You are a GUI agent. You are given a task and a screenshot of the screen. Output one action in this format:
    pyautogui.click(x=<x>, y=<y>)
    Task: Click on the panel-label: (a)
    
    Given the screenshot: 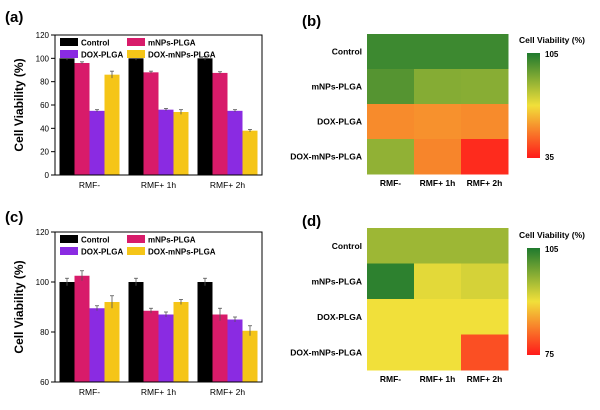 What is the action you would take?
    pyautogui.click(x=14, y=17)
    